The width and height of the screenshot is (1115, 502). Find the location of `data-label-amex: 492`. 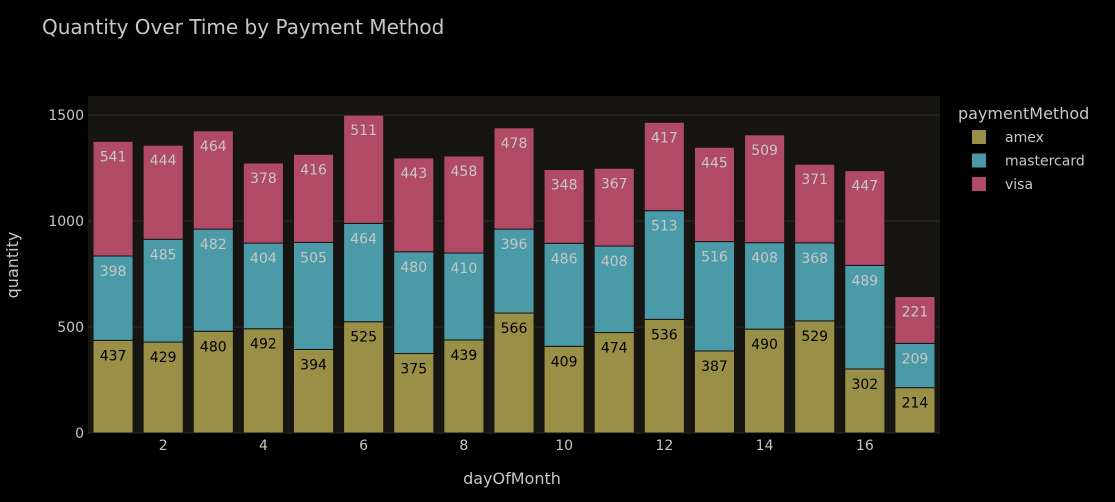

data-label-amex: 492 is located at coordinates (263, 345).